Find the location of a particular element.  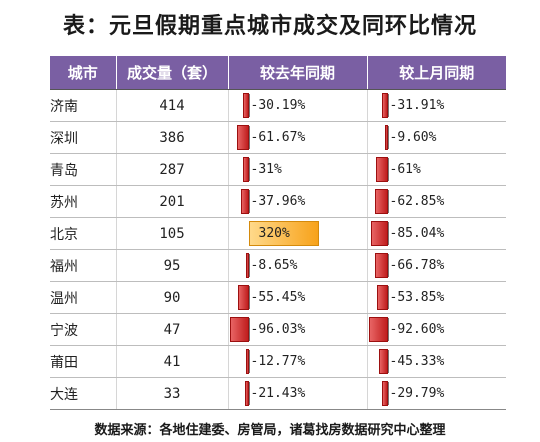

mom-label: -85.04% is located at coordinates (417, 233).